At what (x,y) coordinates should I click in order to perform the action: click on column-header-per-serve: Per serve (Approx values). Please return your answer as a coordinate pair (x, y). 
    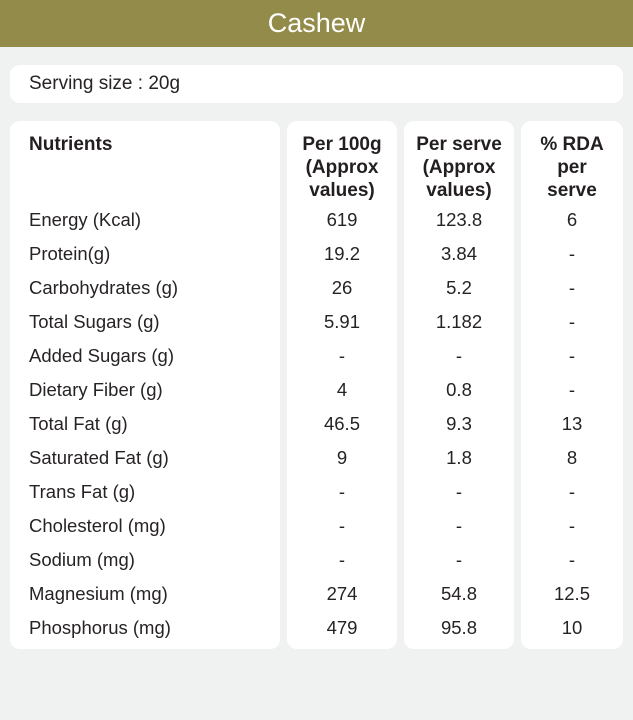
    Looking at the image, I should click on (459, 167).